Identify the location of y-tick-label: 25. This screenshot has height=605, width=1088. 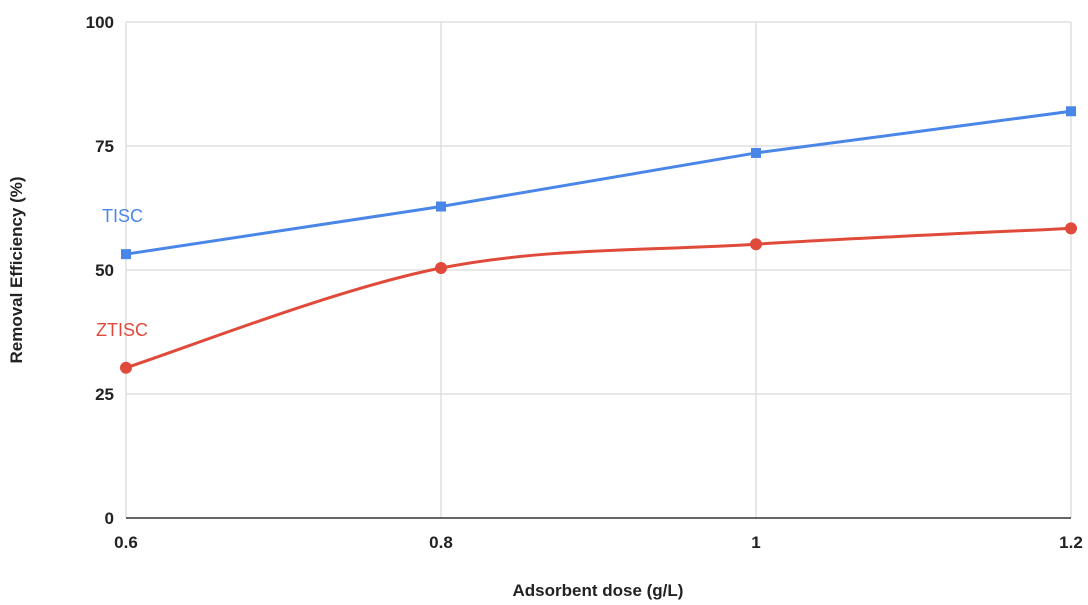
(104, 394).